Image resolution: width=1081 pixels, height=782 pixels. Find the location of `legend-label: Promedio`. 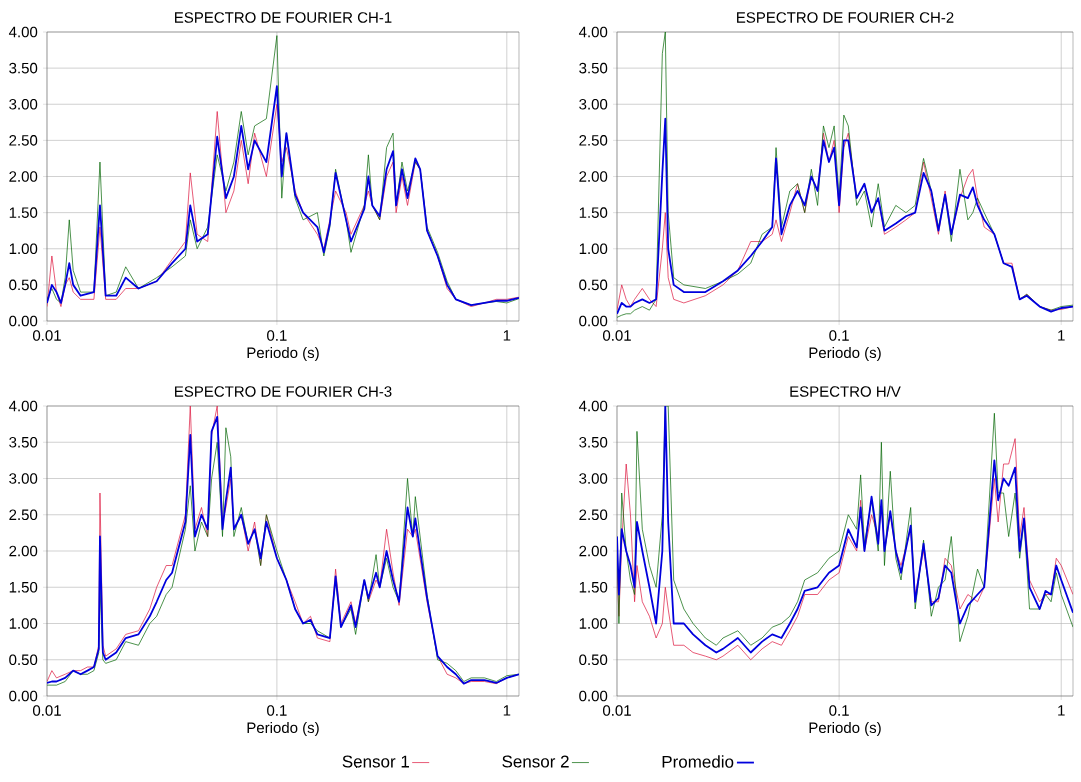

legend-label: Promedio is located at coordinates (698, 761).